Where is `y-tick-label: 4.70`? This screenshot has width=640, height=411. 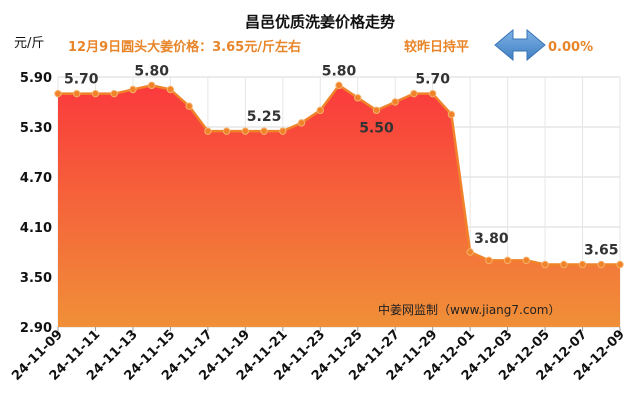
y-tick-label: 4.70 is located at coordinates (36, 178).